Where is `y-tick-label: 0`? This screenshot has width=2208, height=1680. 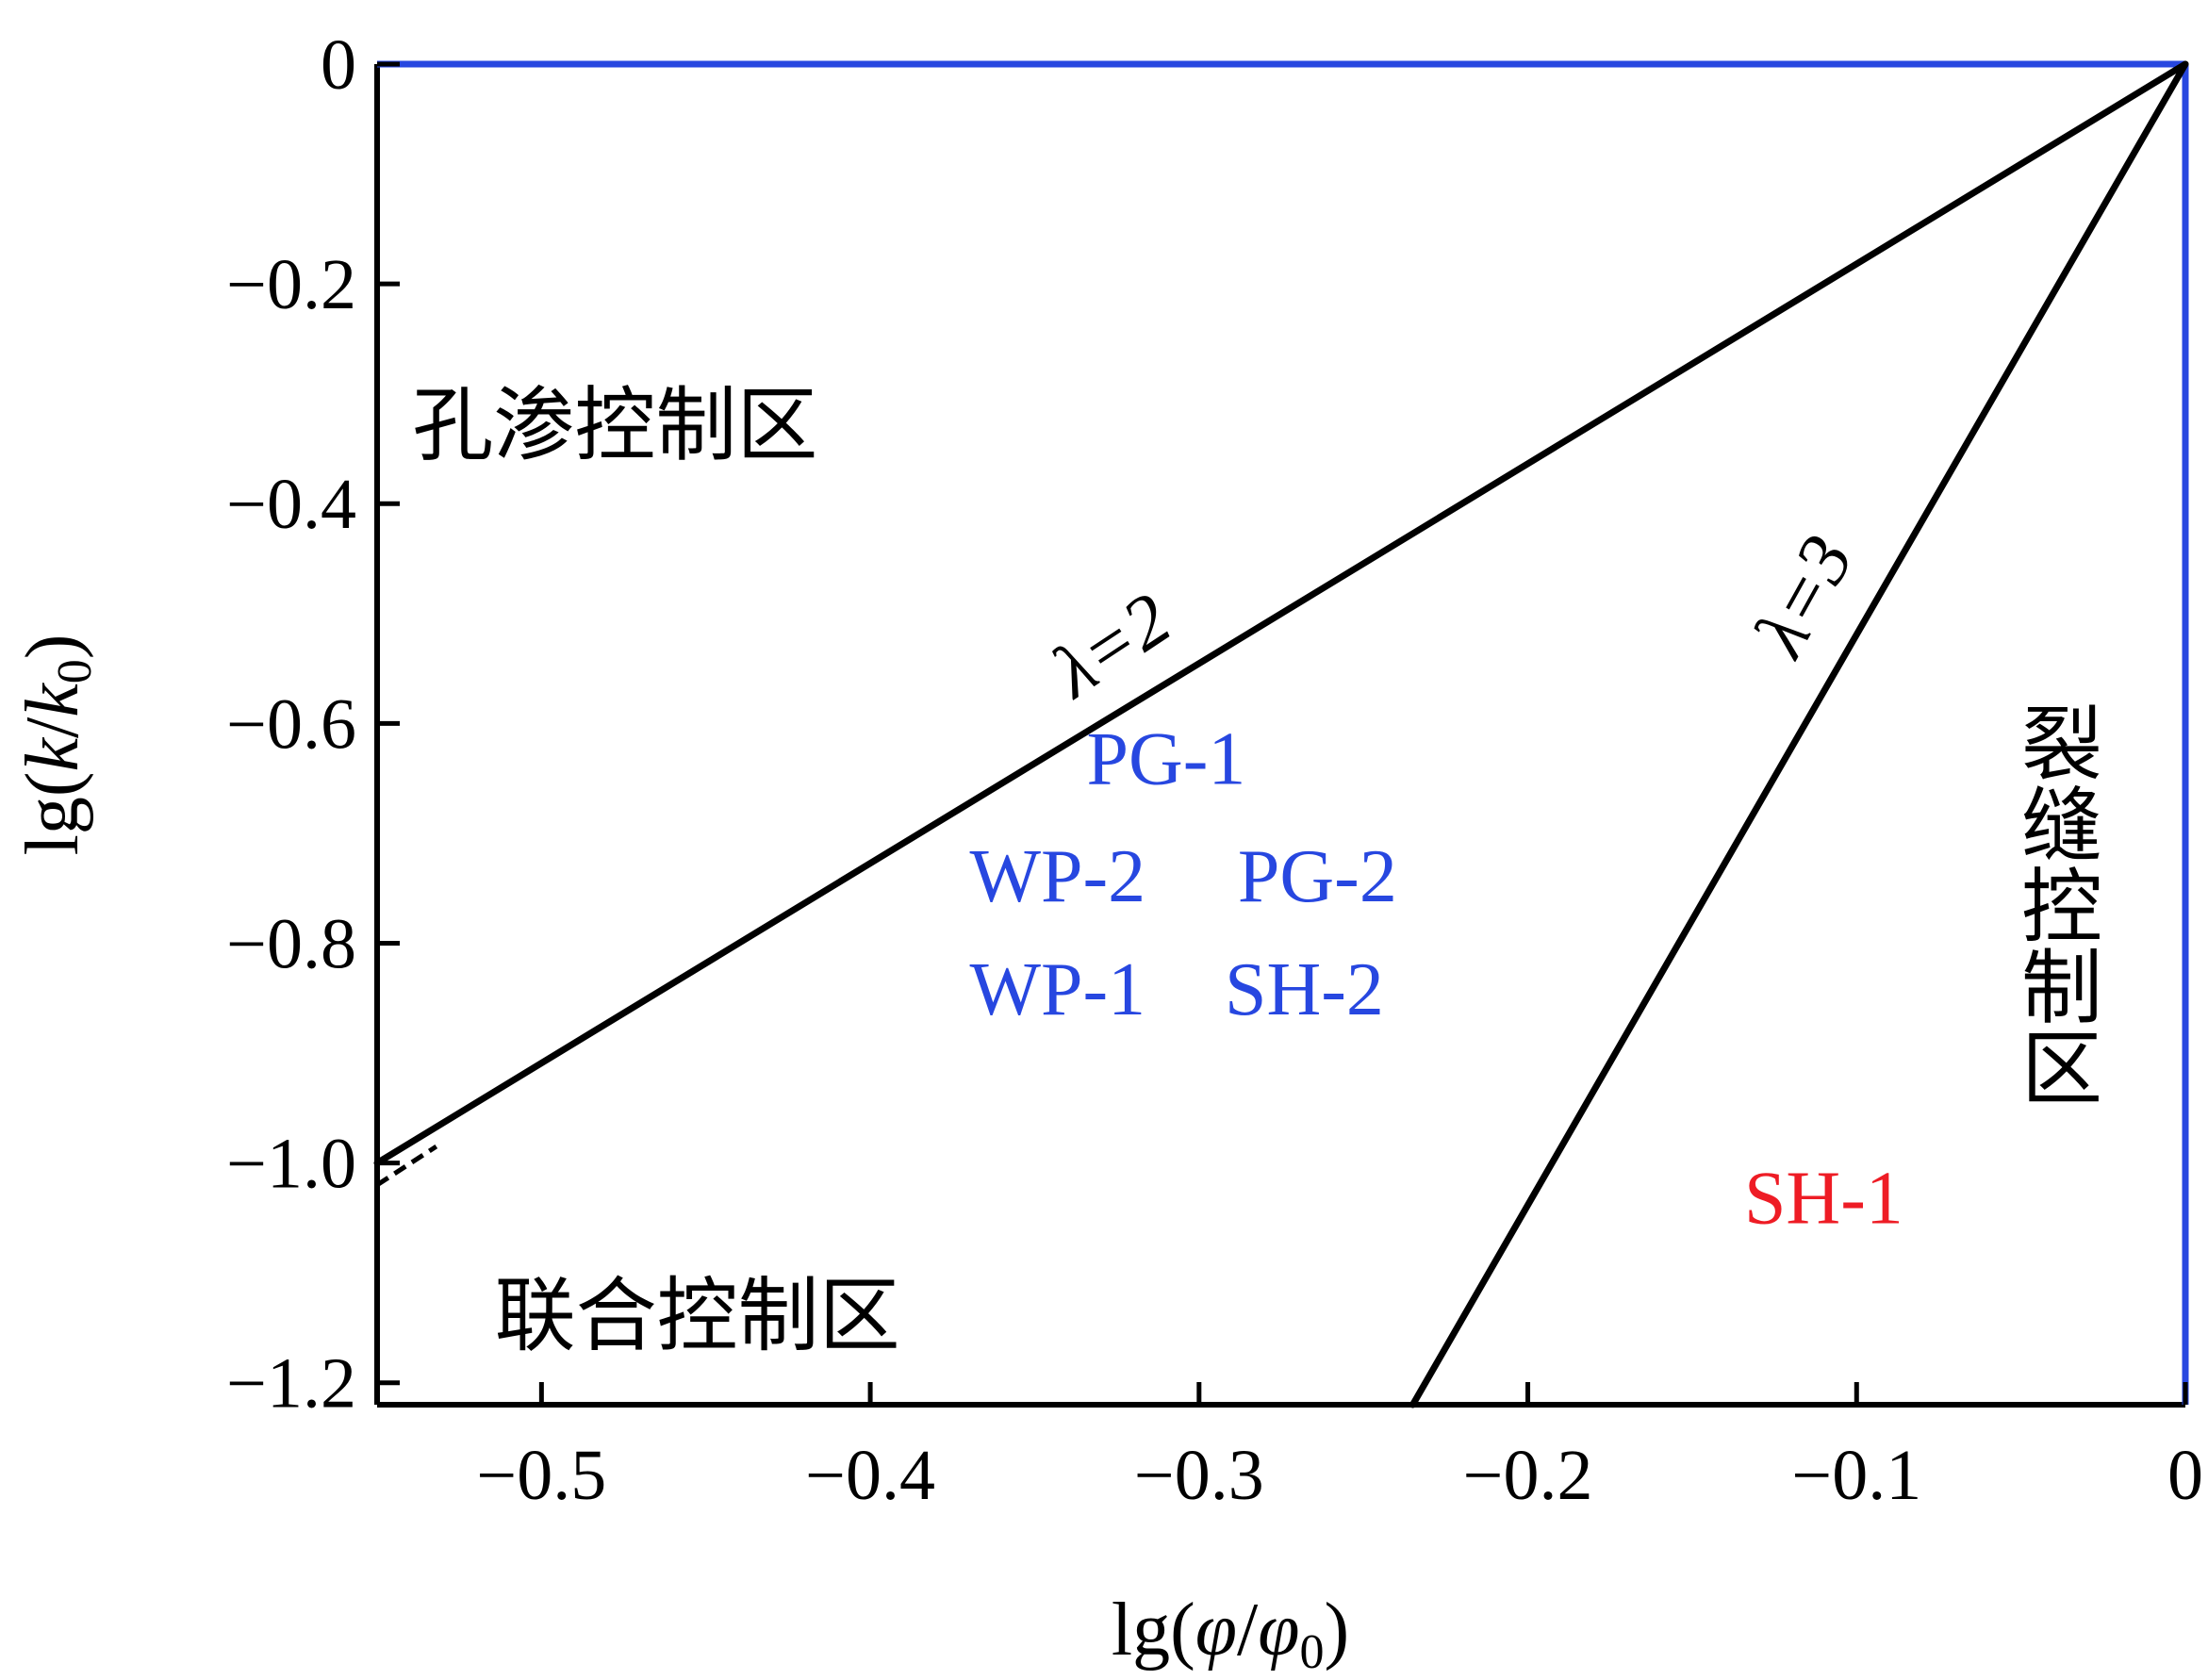 y-tick-label: 0 is located at coordinates (338, 65).